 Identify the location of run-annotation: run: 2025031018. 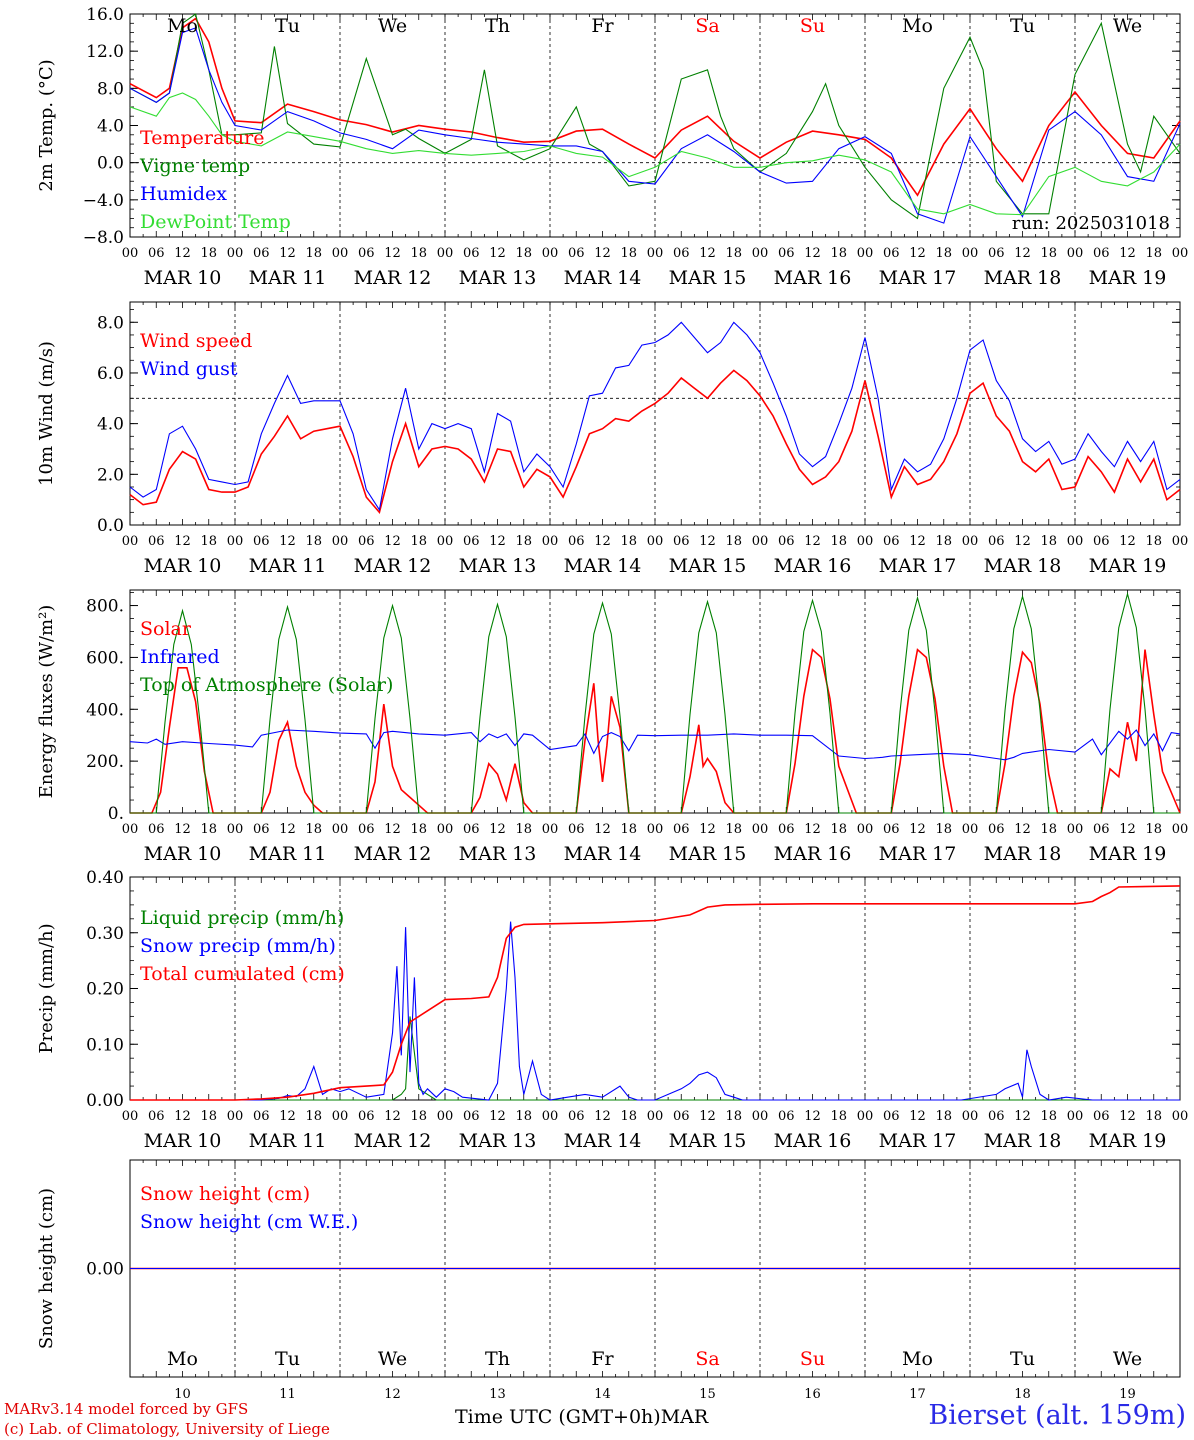
(1091, 223).